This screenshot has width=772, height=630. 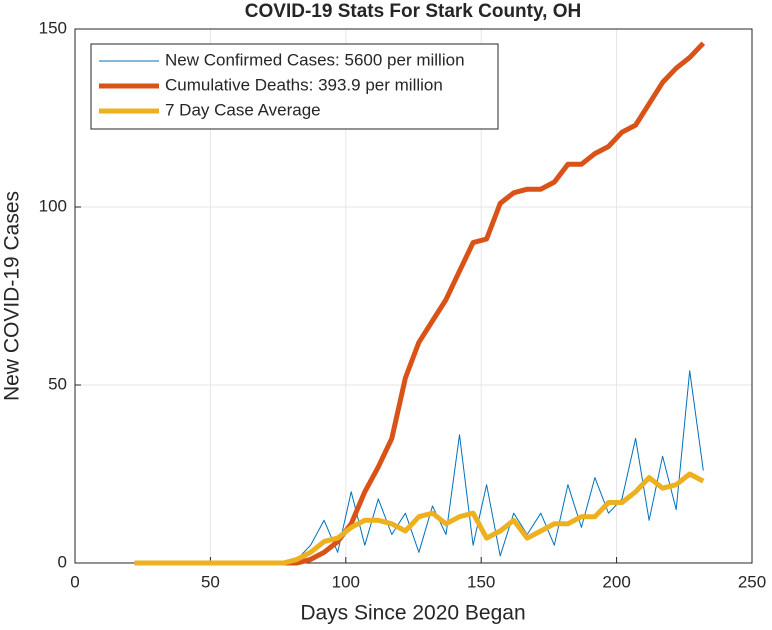 I want to click on x-axis-label: Days Since 2020 Began, so click(x=412, y=613).